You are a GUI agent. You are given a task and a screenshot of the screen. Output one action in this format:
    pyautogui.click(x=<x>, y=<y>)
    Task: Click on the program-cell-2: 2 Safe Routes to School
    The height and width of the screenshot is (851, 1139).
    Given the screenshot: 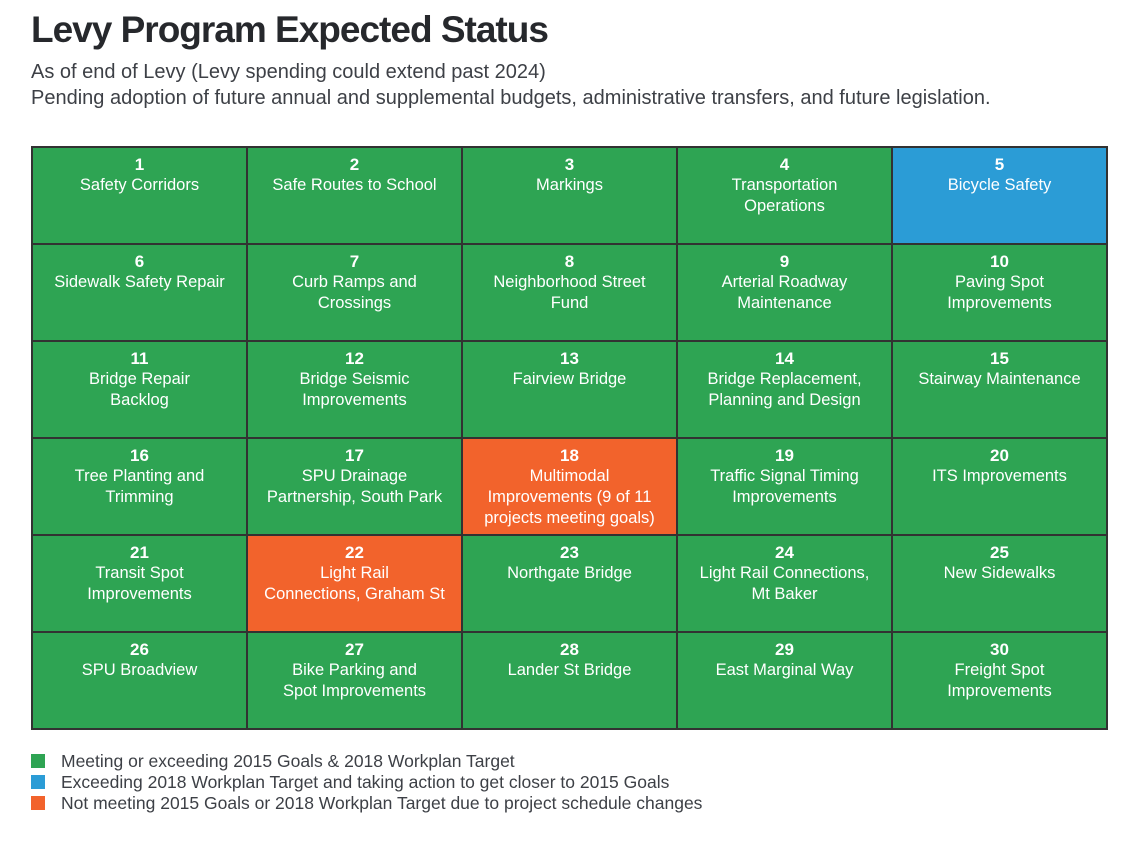 What is the action you would take?
    pyautogui.click(x=354, y=195)
    